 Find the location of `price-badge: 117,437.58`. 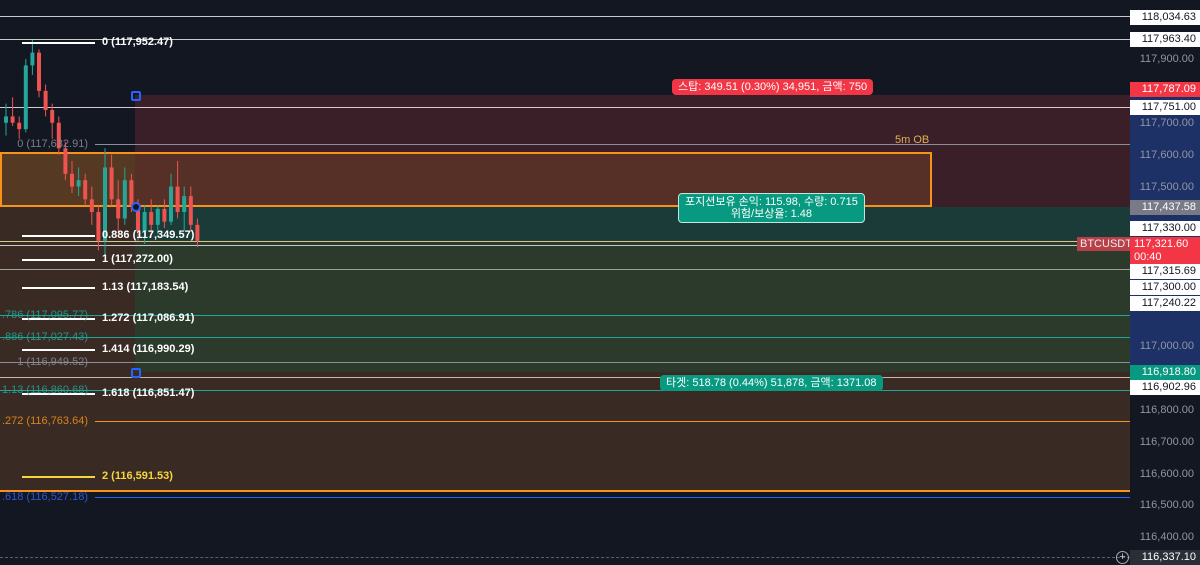

price-badge: 117,437.58 is located at coordinates (1165, 207).